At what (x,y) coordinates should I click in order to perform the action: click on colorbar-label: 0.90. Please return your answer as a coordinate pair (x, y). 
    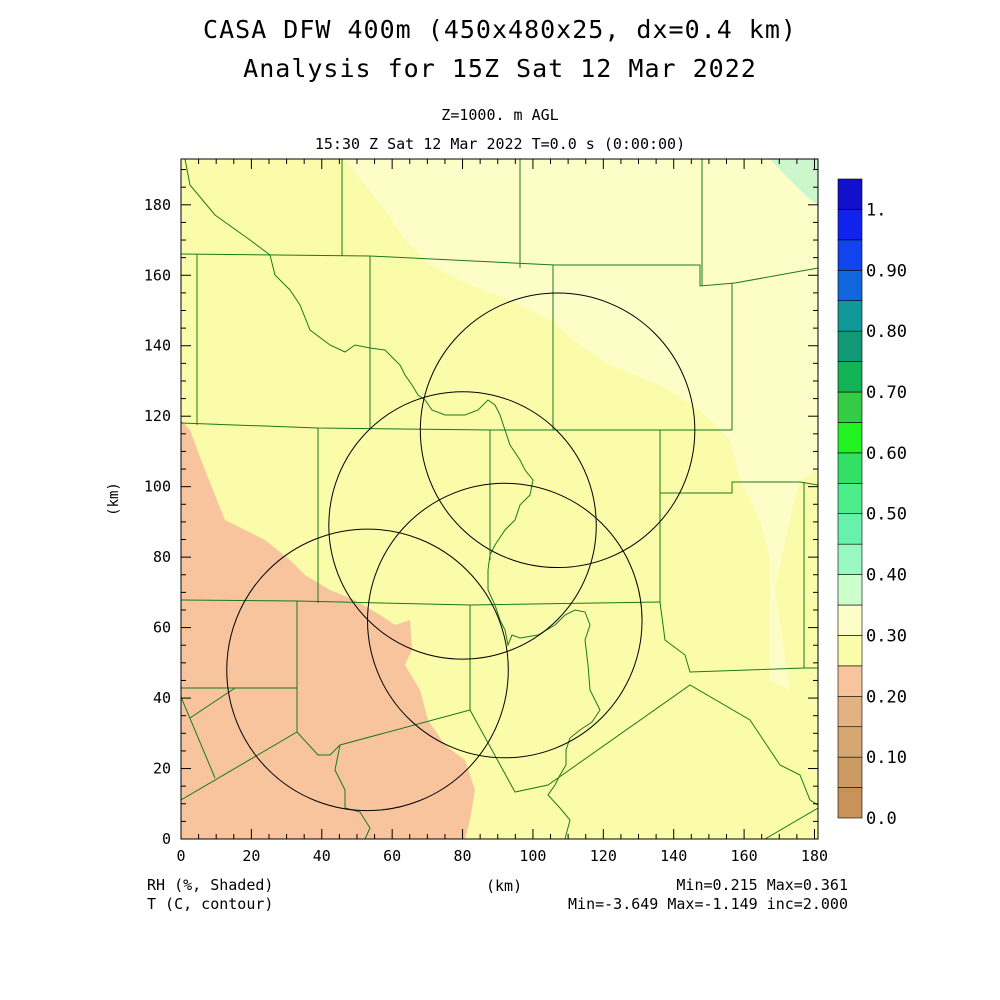
    Looking at the image, I should click on (886, 271).